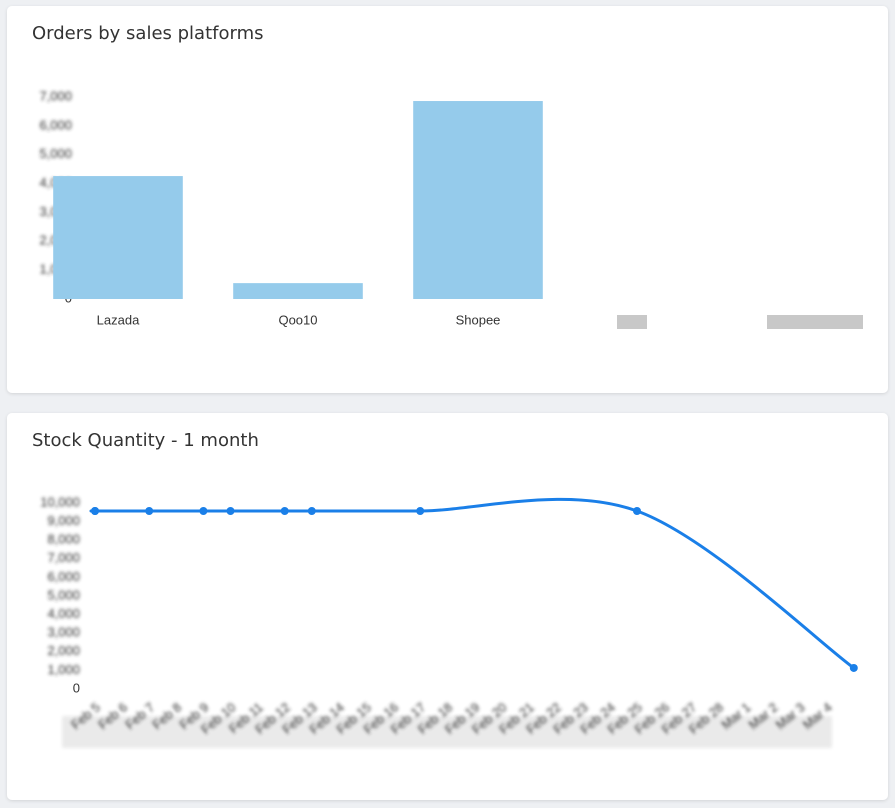  Describe the element at coordinates (63, 613) in the screenshot. I see `y-tick-label: 4,000` at that location.